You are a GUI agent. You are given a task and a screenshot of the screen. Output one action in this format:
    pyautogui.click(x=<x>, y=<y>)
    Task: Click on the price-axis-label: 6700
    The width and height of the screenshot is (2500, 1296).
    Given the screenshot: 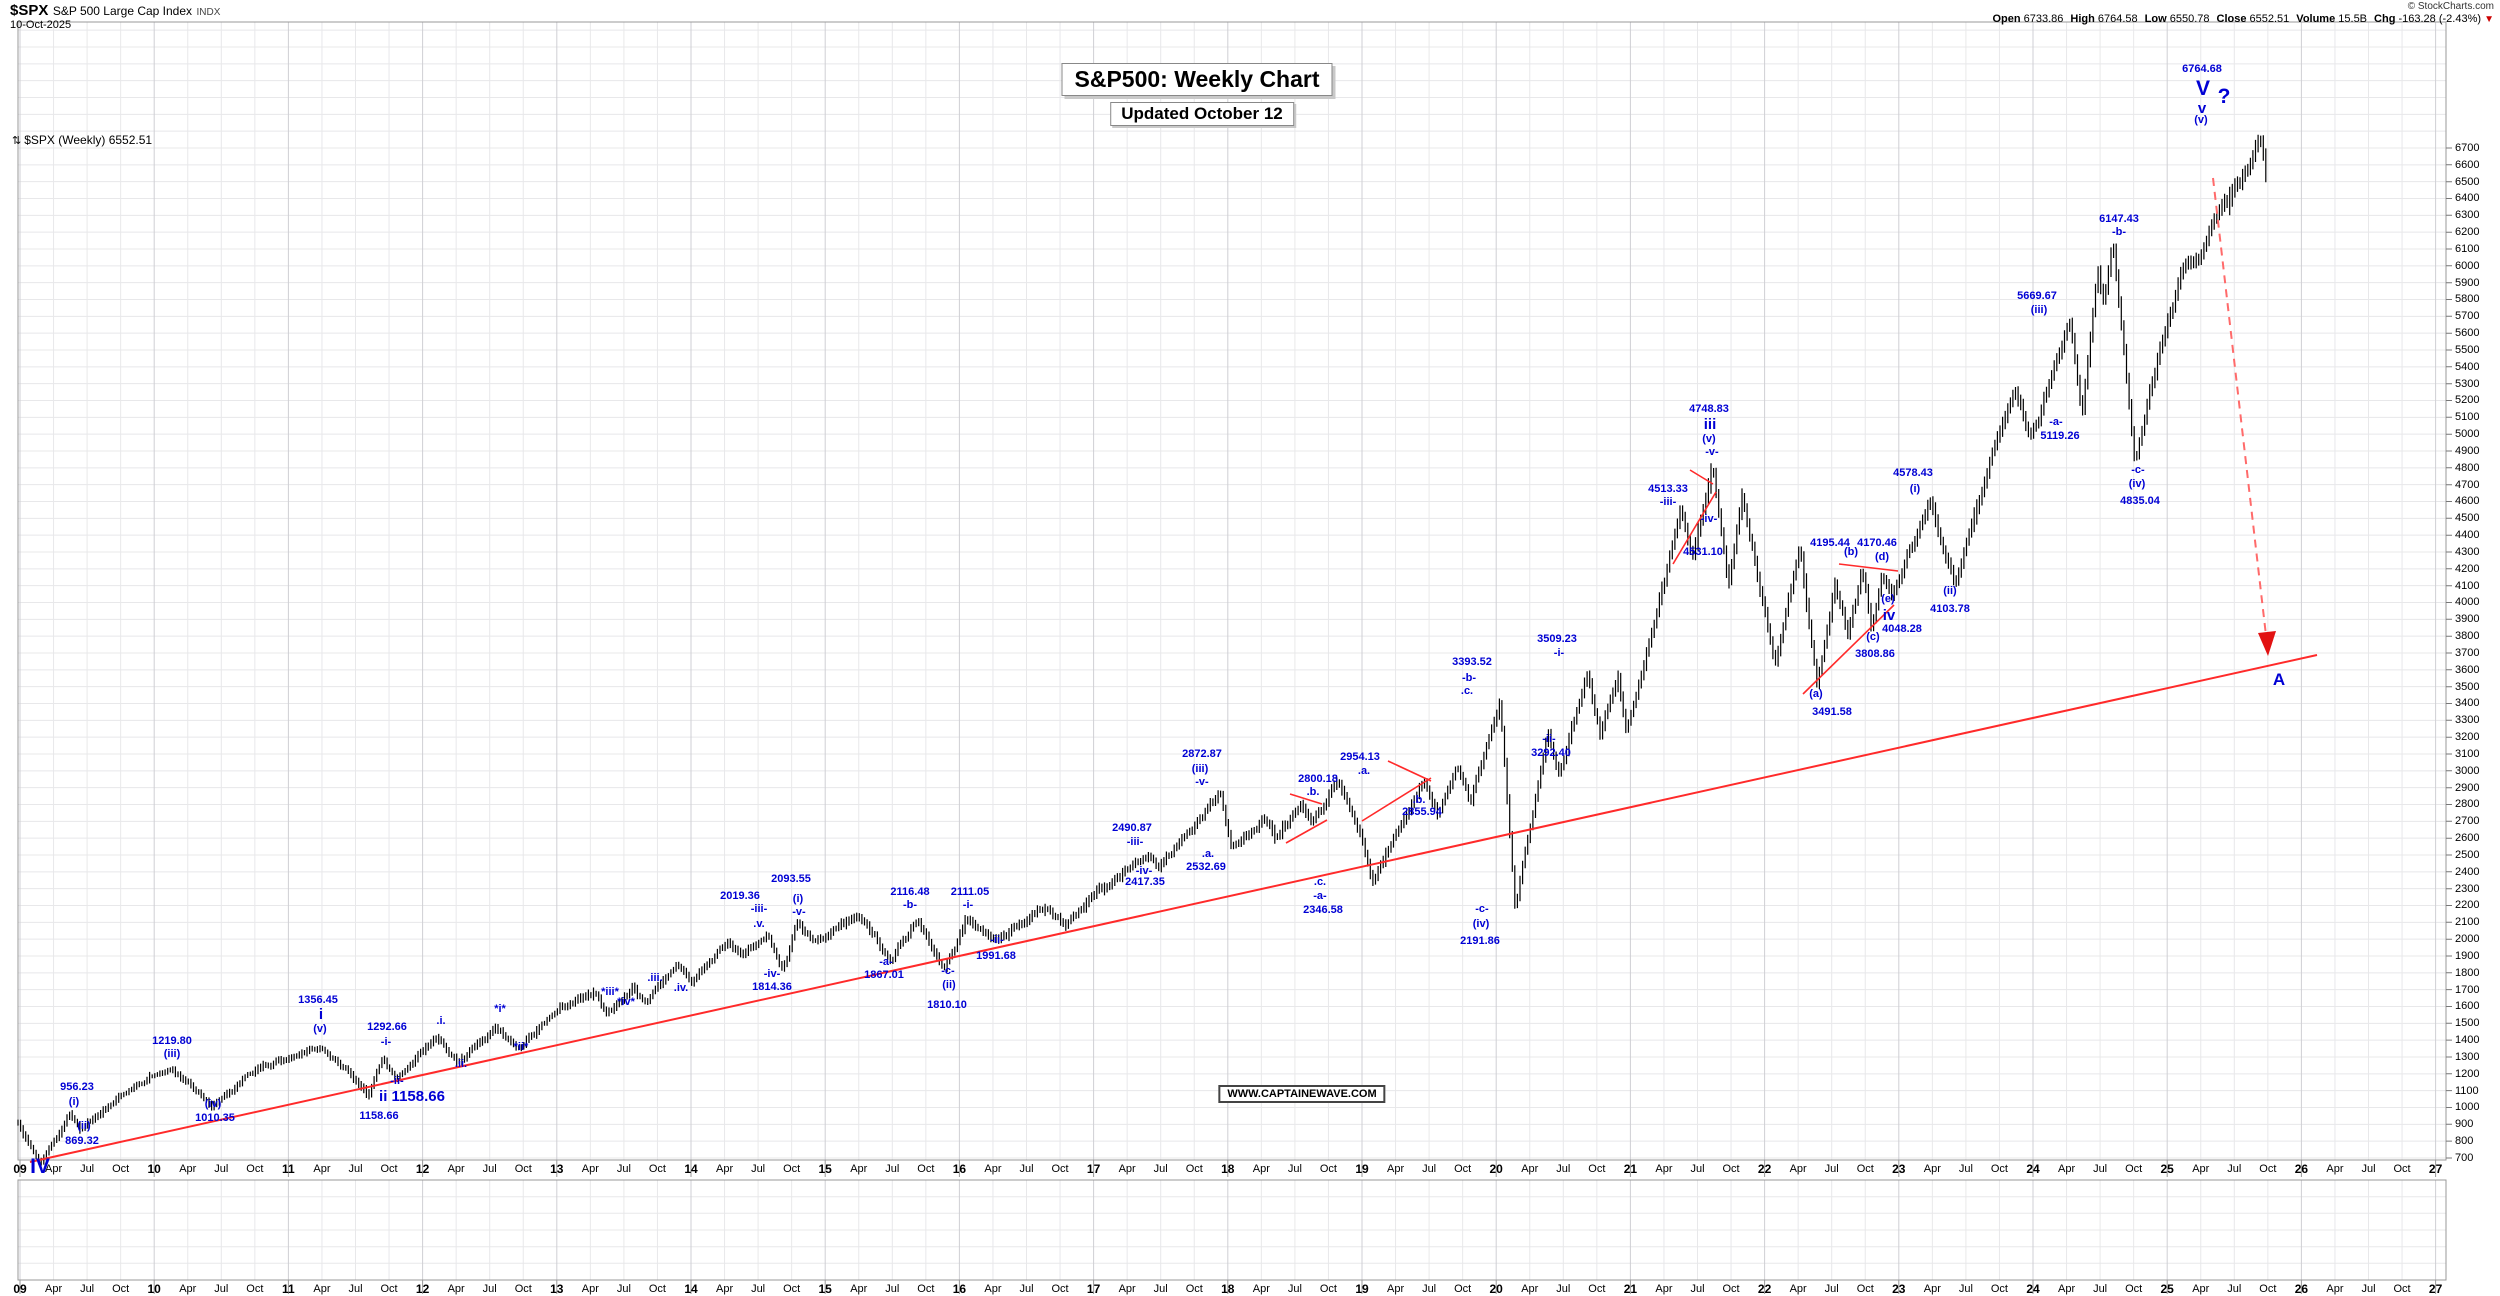 What is the action you would take?
    pyautogui.click(x=2467, y=148)
    